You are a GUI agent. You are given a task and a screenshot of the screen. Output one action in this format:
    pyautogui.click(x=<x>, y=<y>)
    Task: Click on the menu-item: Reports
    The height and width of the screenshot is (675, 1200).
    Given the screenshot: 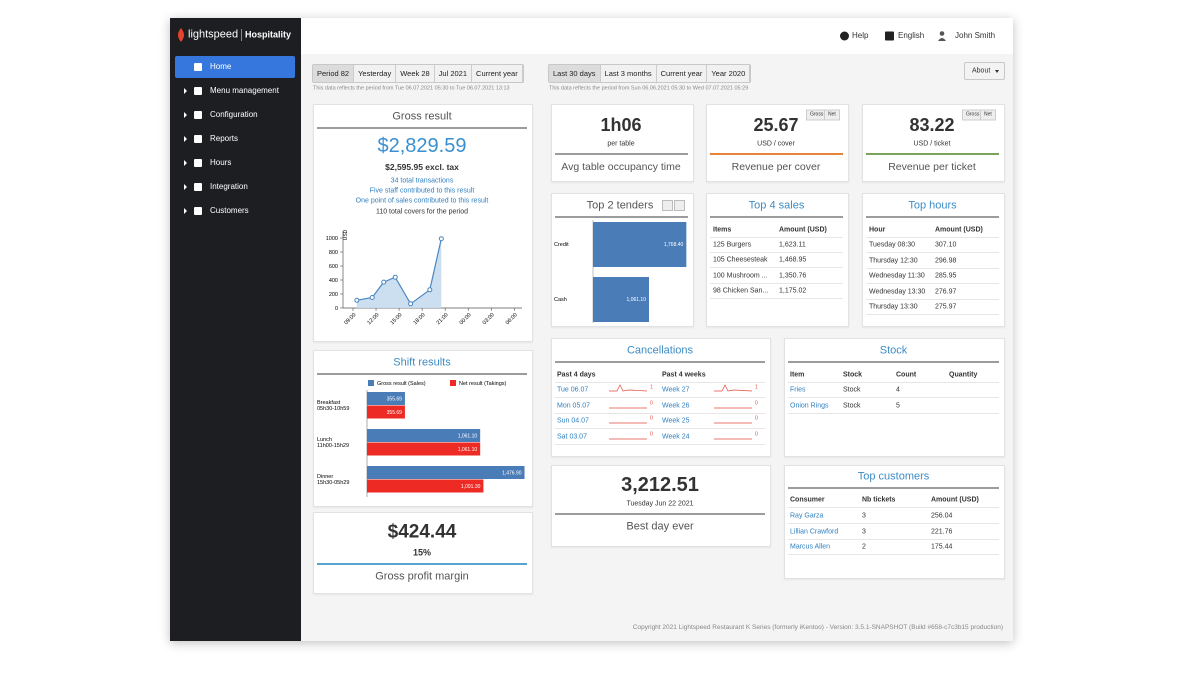 What is the action you would take?
    pyautogui.click(x=224, y=138)
    